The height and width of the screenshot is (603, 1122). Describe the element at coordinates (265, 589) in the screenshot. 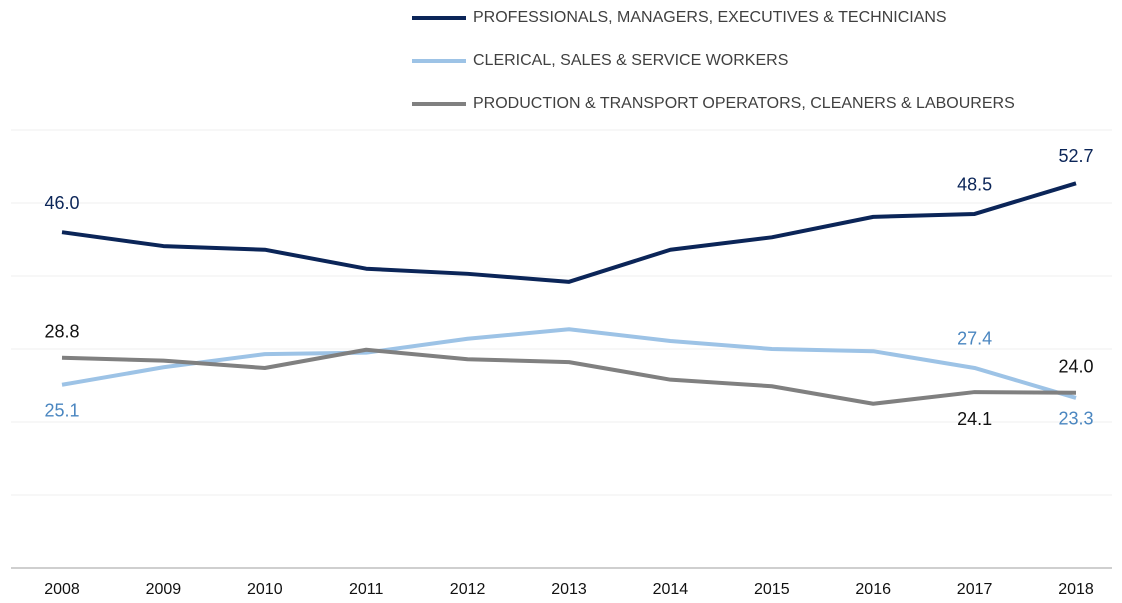

I see `x-tick-label: 2010` at that location.